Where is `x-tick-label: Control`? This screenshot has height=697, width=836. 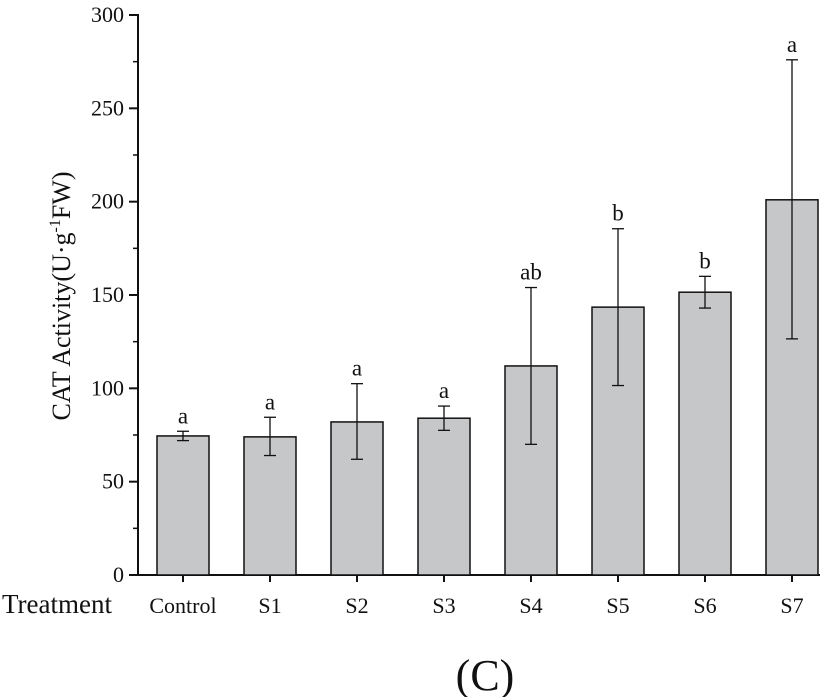 x-tick-label: Control is located at coordinates (182, 605).